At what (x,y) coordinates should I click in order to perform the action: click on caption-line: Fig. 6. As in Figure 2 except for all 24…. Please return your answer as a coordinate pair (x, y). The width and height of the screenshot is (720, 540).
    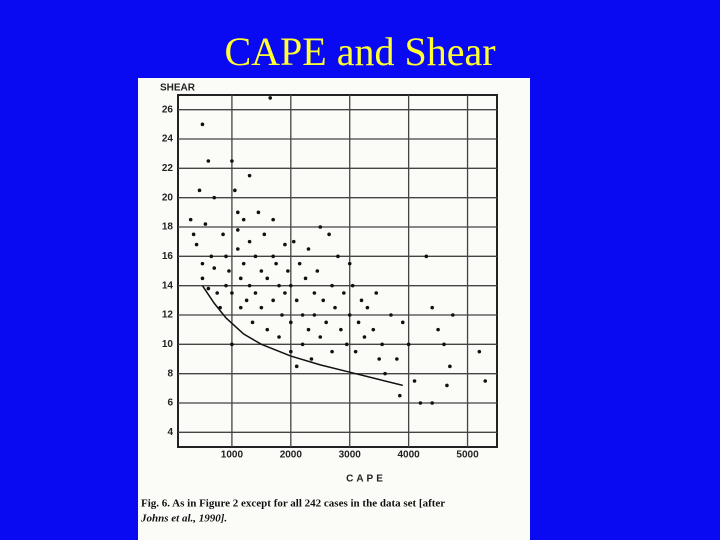
    Looking at the image, I should click on (293, 504).